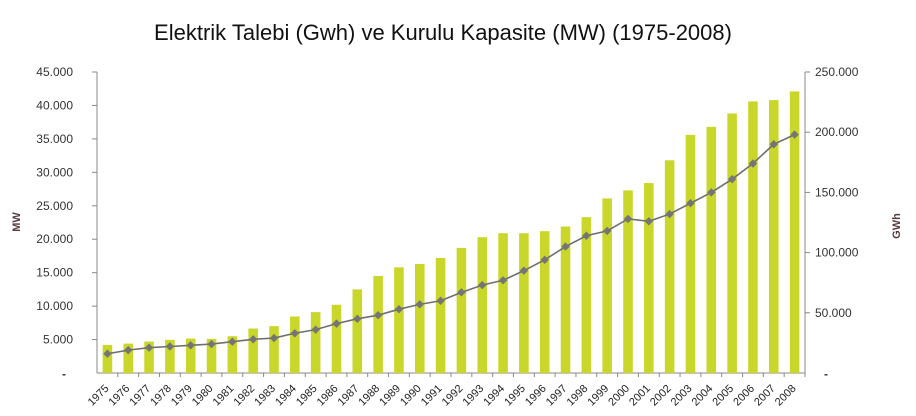  Describe the element at coordinates (833, 313) in the screenshot. I see `y-right-tick-label: 50.000` at that location.